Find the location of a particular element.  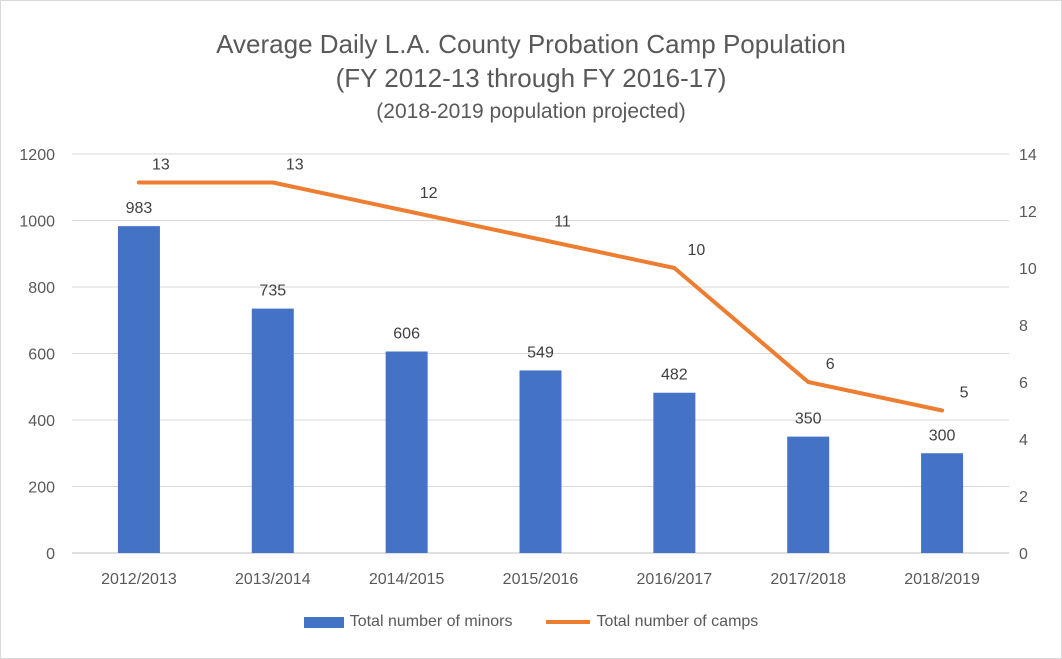

line-data-label: 11 is located at coordinates (562, 222).